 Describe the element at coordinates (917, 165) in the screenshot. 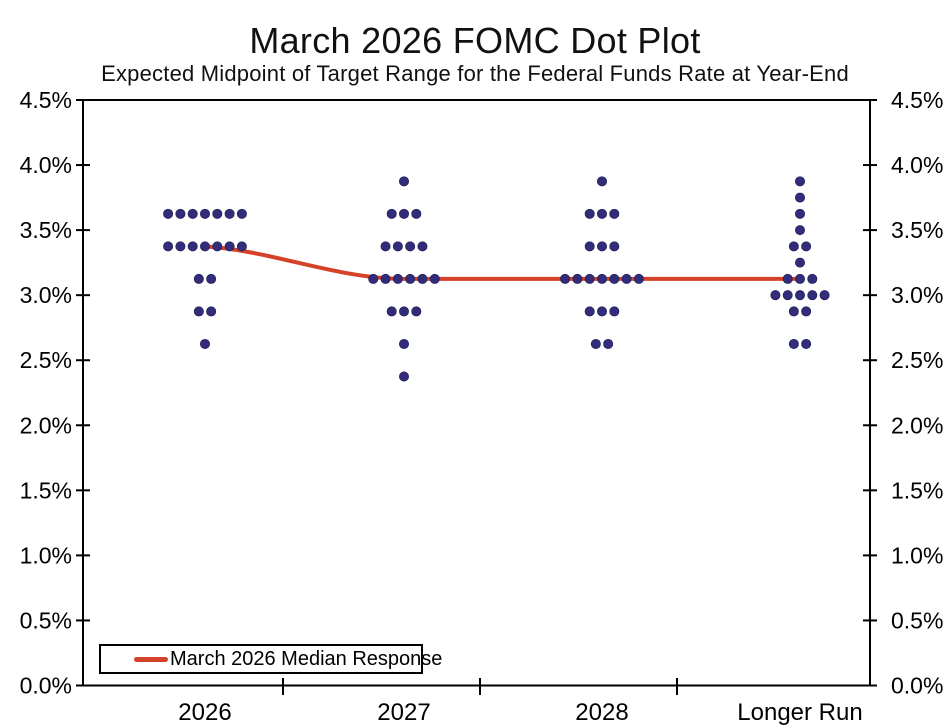

I see `y-axis-label-right: 4.0%` at that location.